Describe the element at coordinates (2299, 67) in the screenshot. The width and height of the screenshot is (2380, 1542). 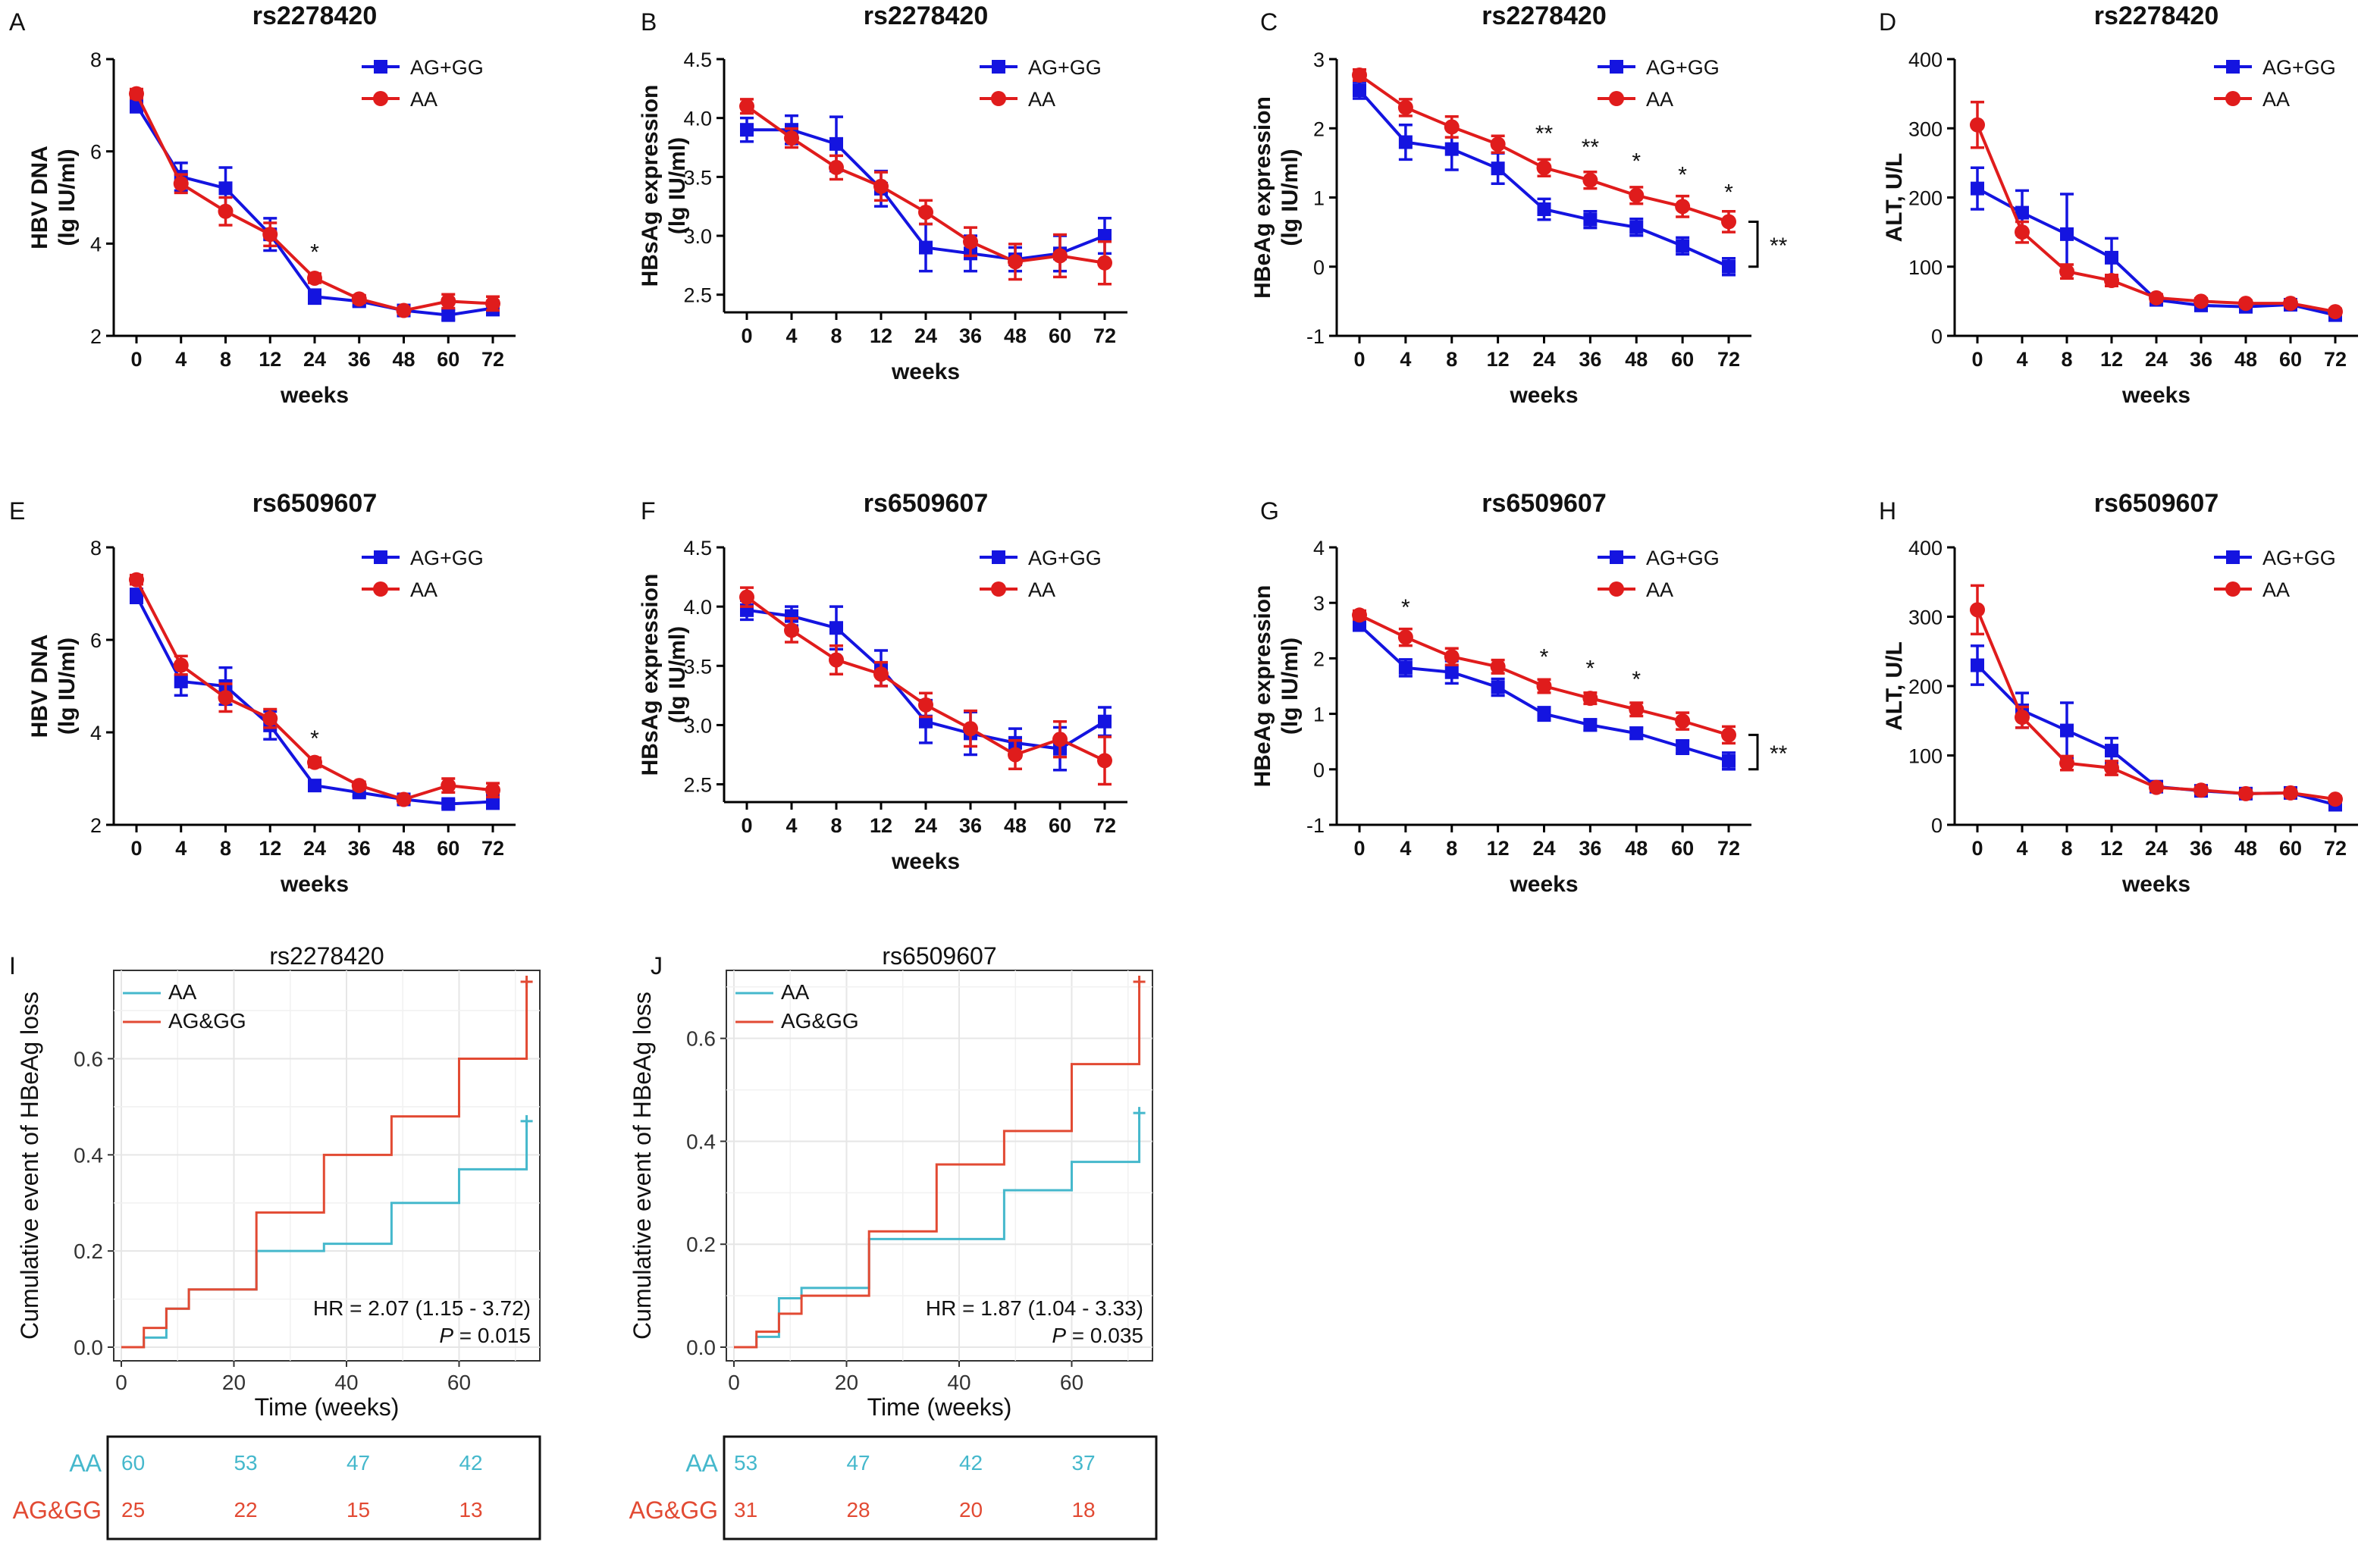
I see `legend-label: AG+GG` at that location.